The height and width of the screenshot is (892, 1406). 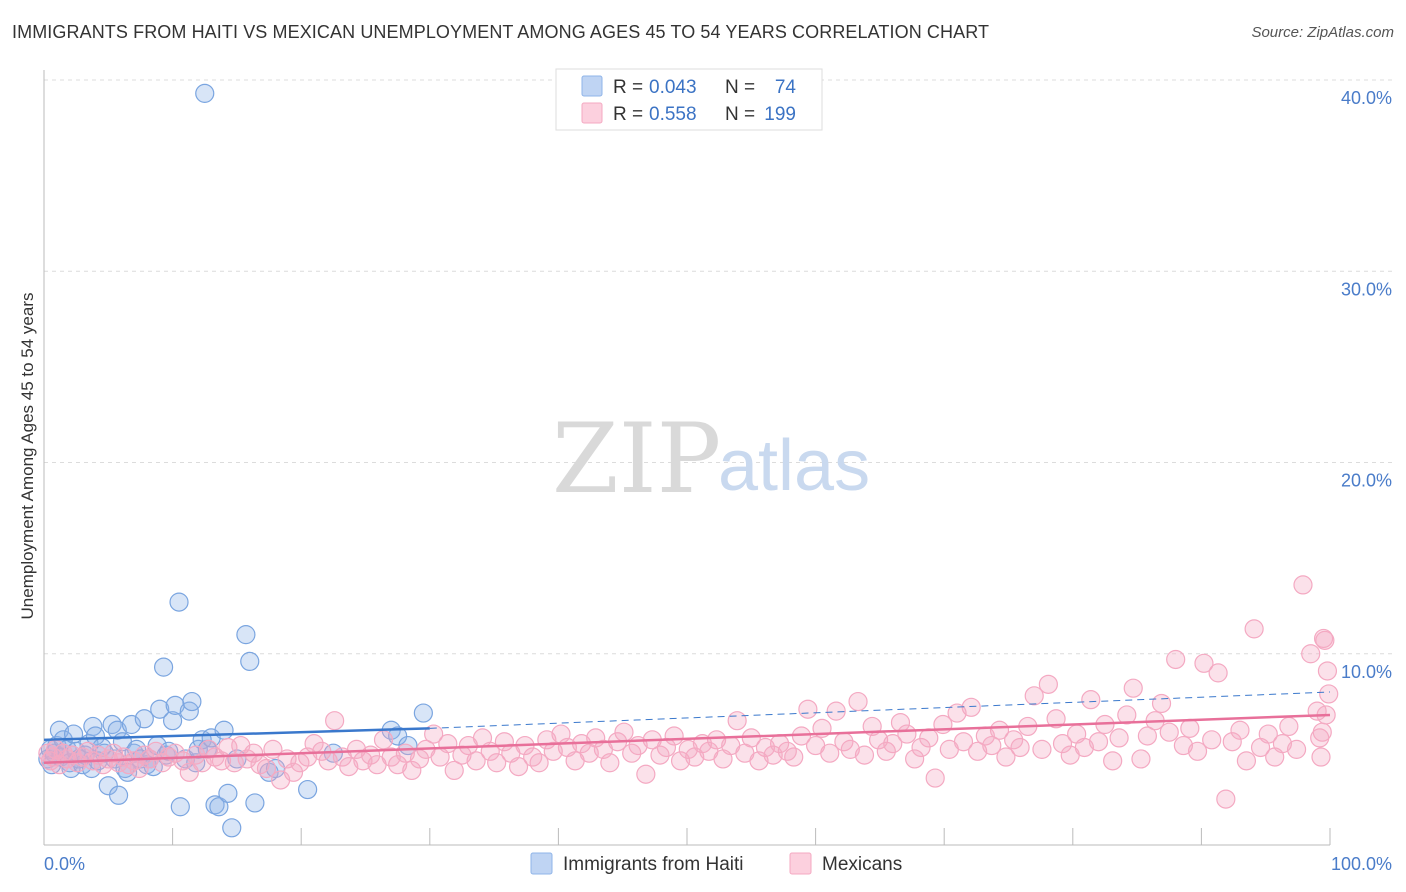 What do you see at coordinates (780, 114) in the screenshot?
I see `legend-n-value-mexicans: 199` at bounding box center [780, 114].